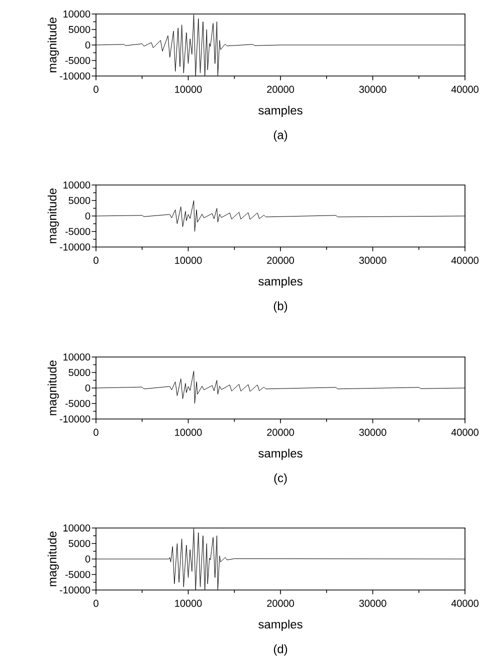  Describe the element at coordinates (281, 307) in the screenshot. I see `text: (b)` at that location.